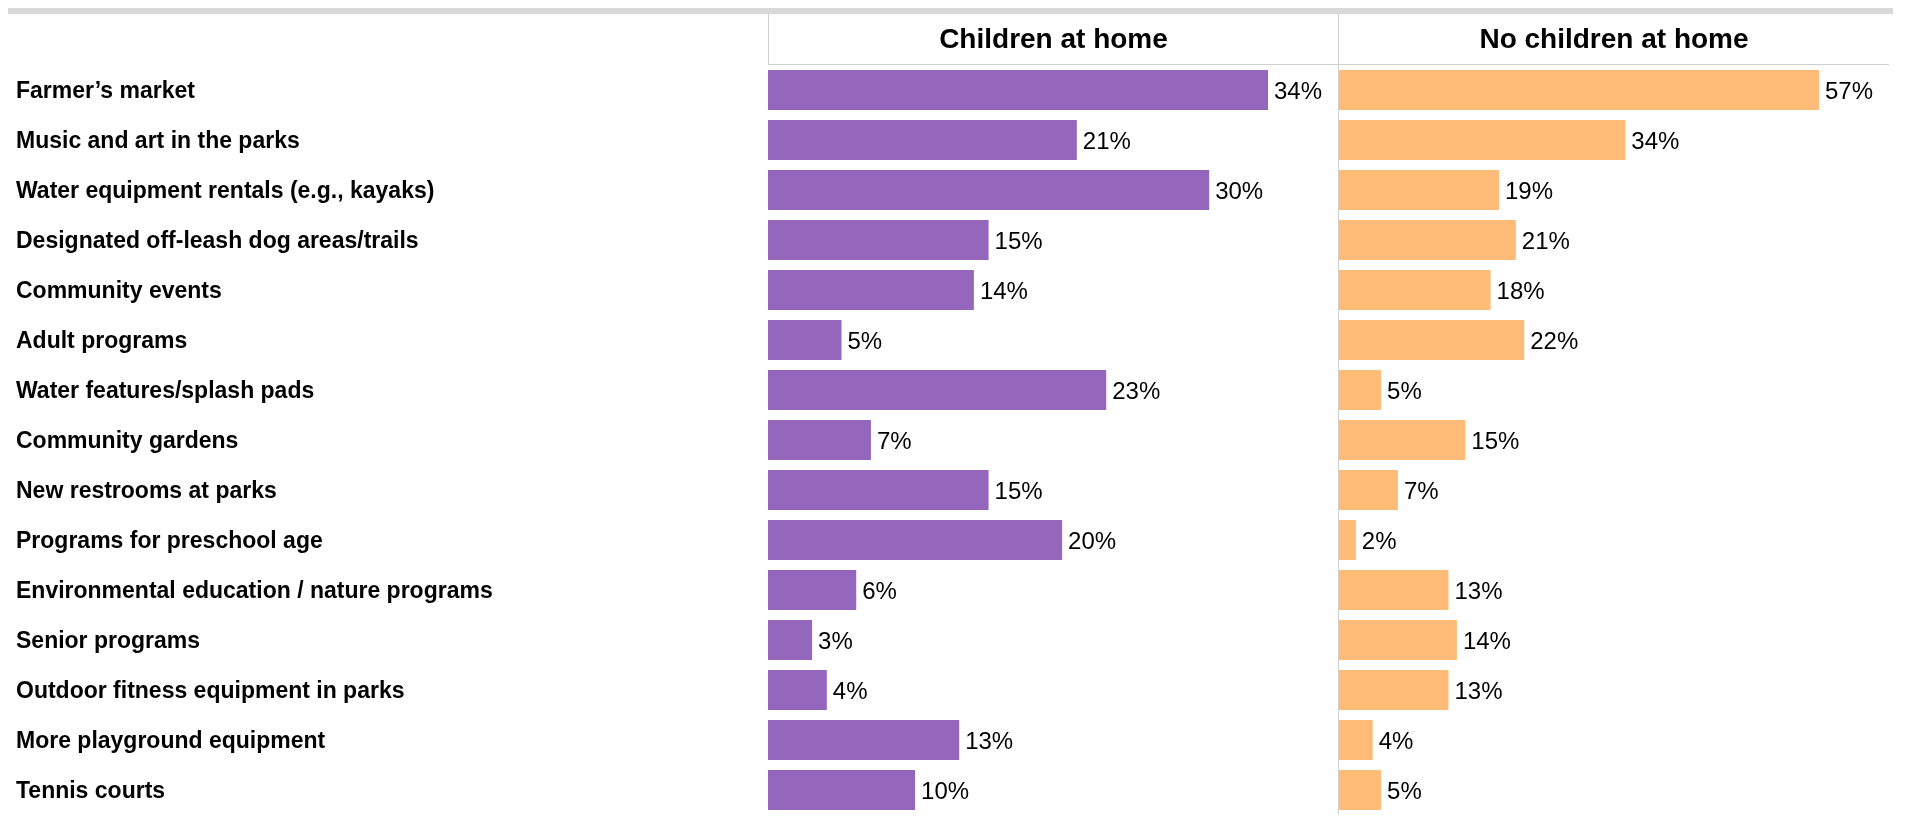  What do you see at coordinates (119, 290) in the screenshot?
I see `y-tick-label: Community events` at bounding box center [119, 290].